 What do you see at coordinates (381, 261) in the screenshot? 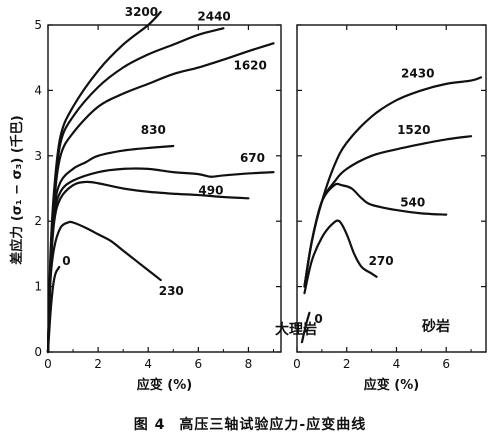
I see `series-label-270: 270` at bounding box center [381, 261].